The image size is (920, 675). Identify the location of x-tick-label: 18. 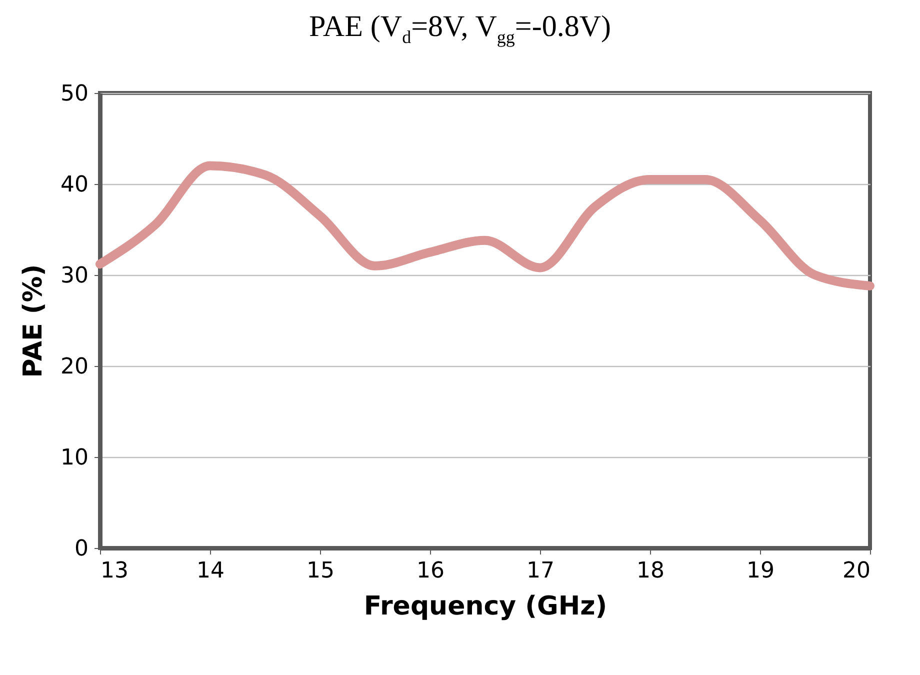
(650, 571).